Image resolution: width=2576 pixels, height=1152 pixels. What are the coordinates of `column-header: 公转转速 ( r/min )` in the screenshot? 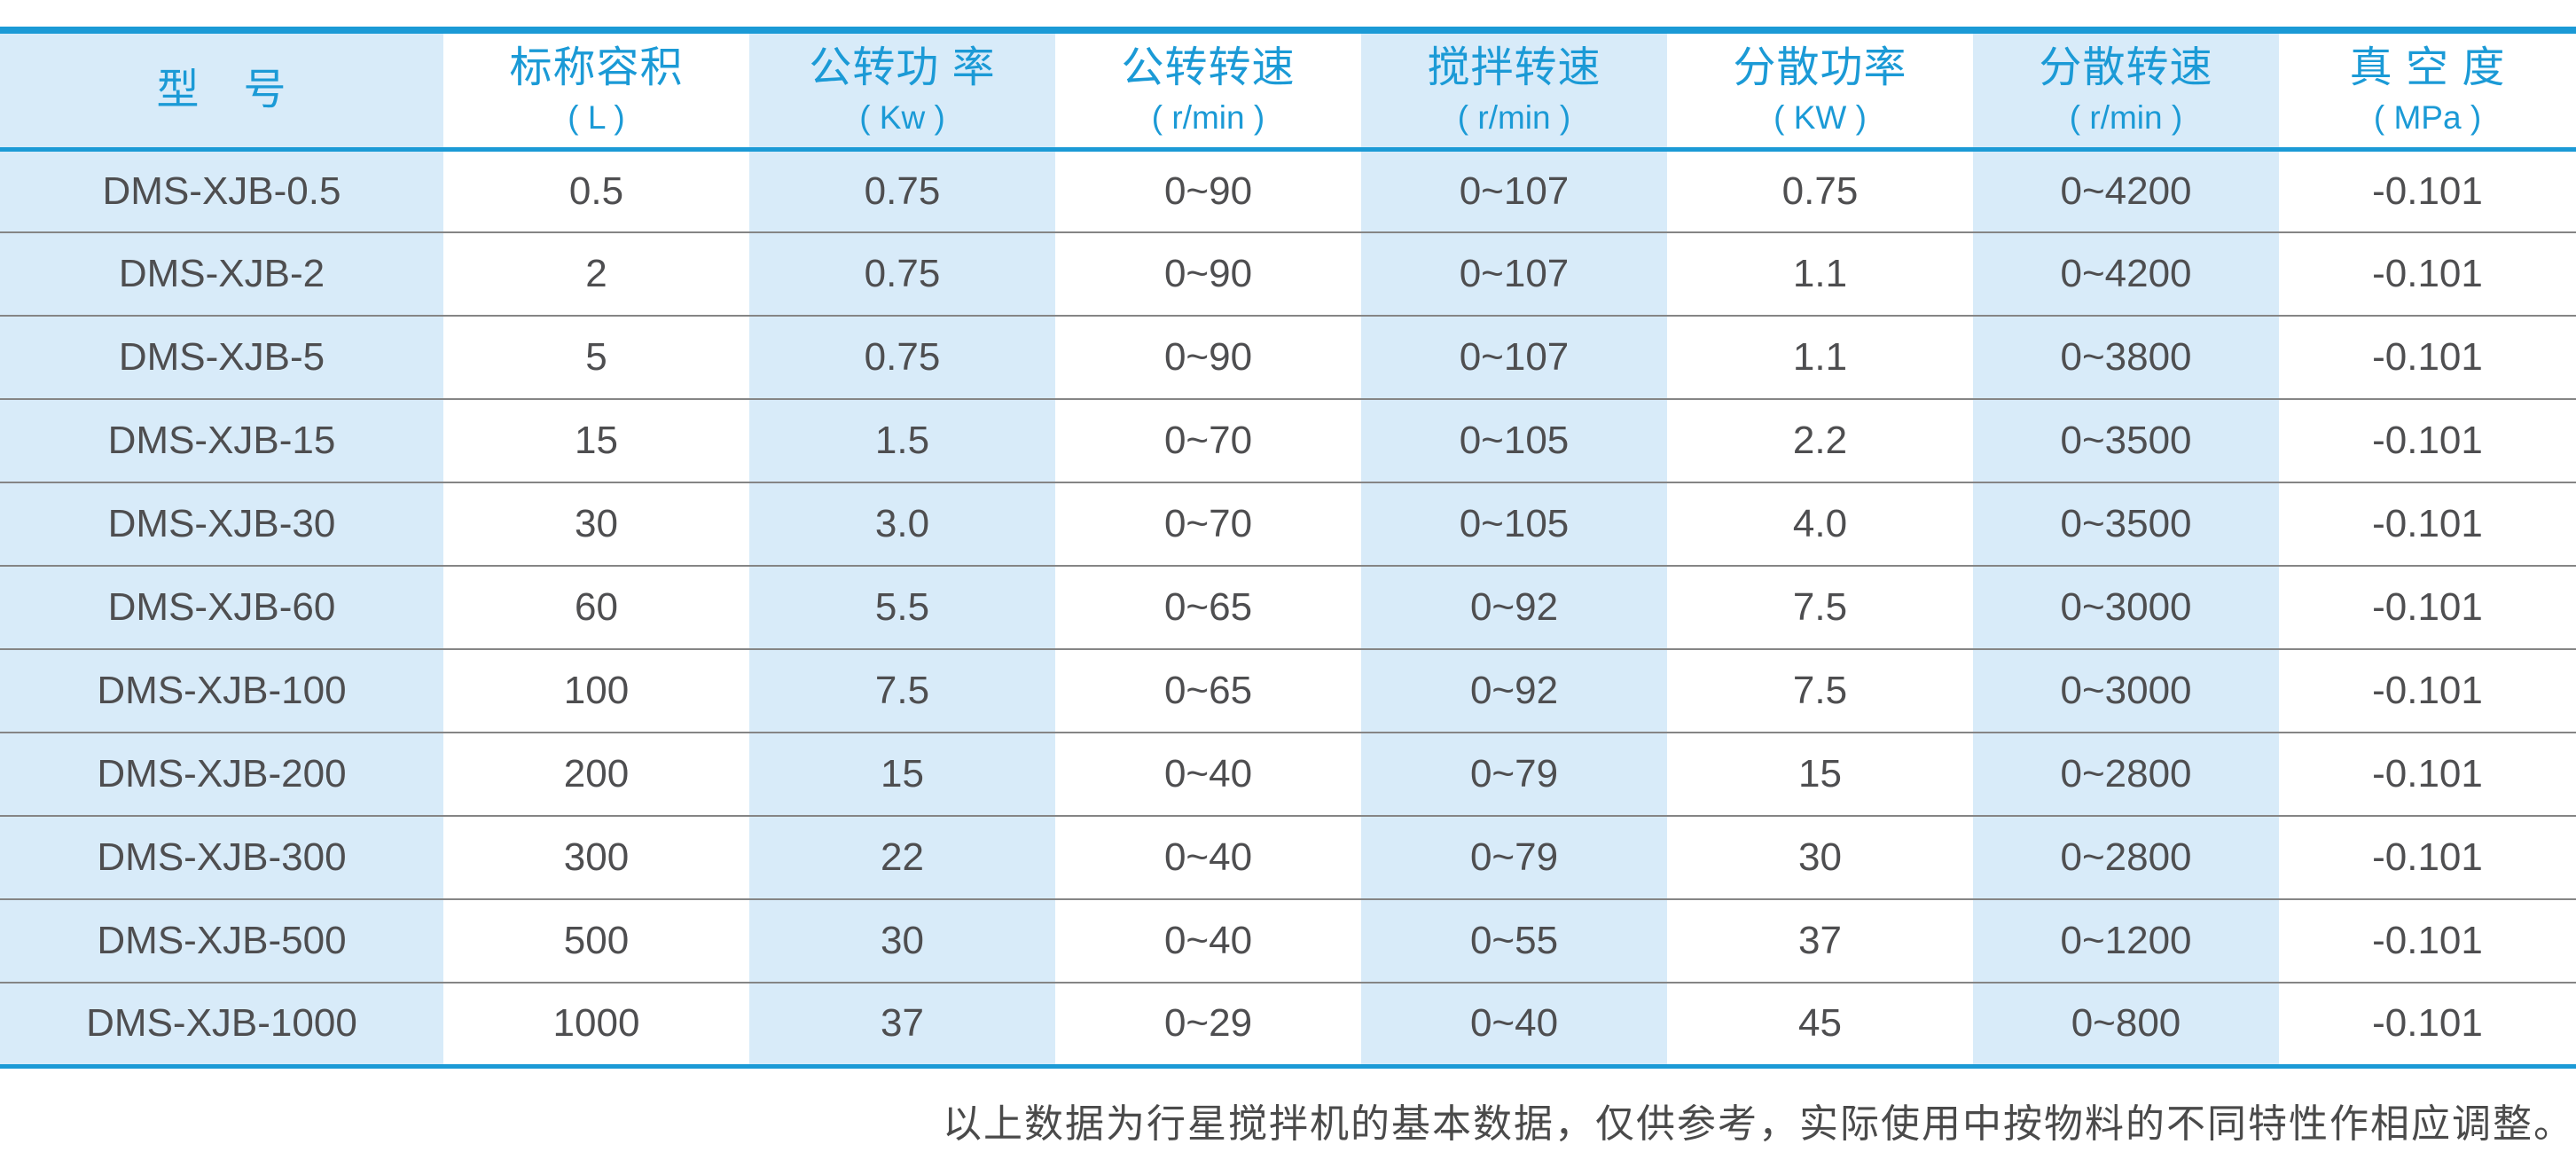 It's located at (1208, 91).